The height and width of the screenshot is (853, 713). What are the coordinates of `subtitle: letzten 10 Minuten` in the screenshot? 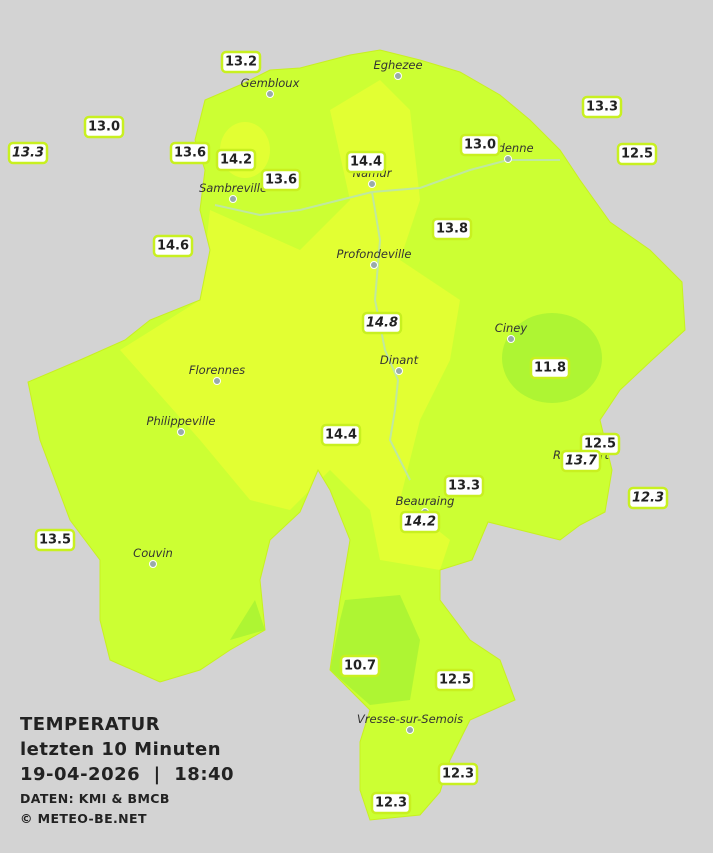 It's located at (120, 749).